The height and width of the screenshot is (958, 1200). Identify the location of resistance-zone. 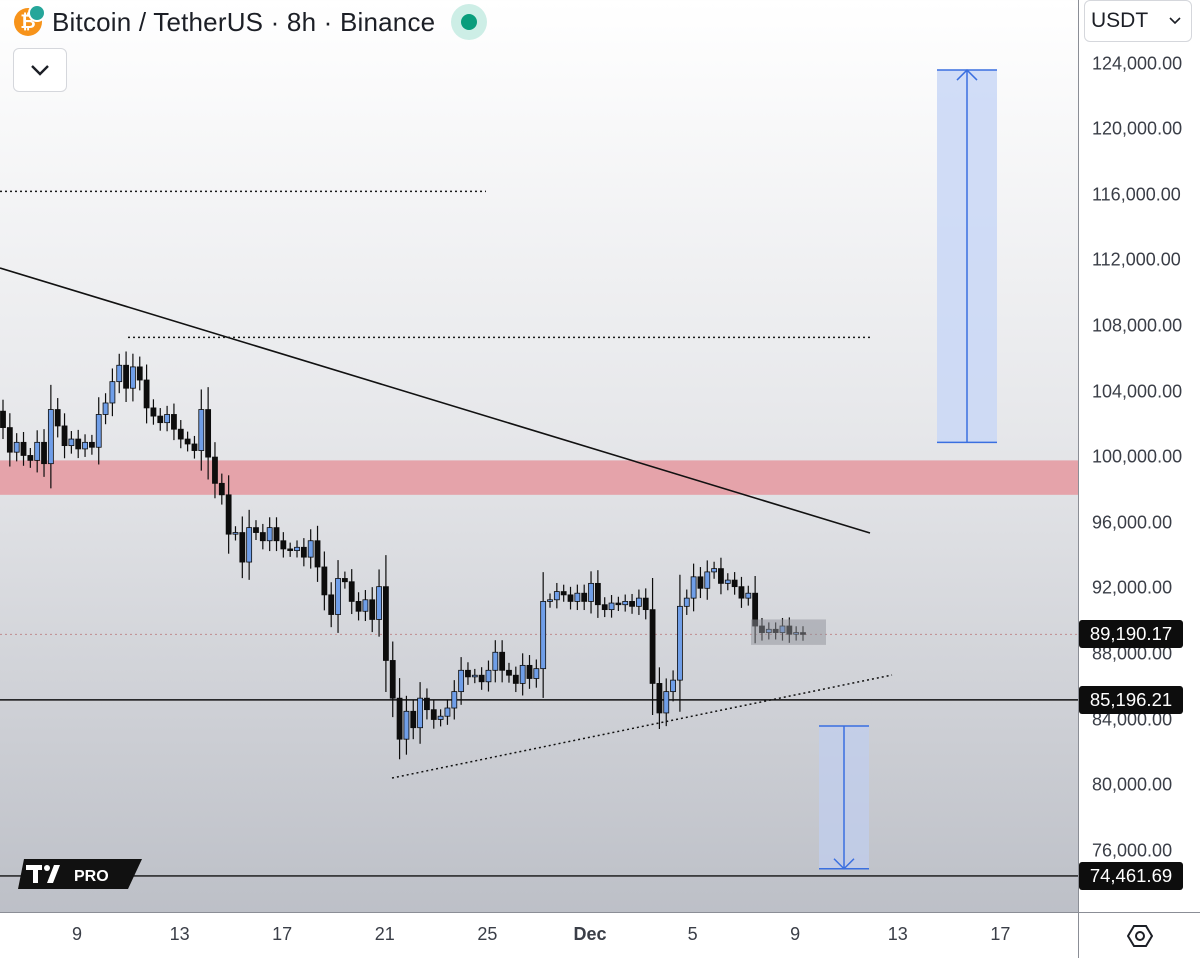
(539, 477).